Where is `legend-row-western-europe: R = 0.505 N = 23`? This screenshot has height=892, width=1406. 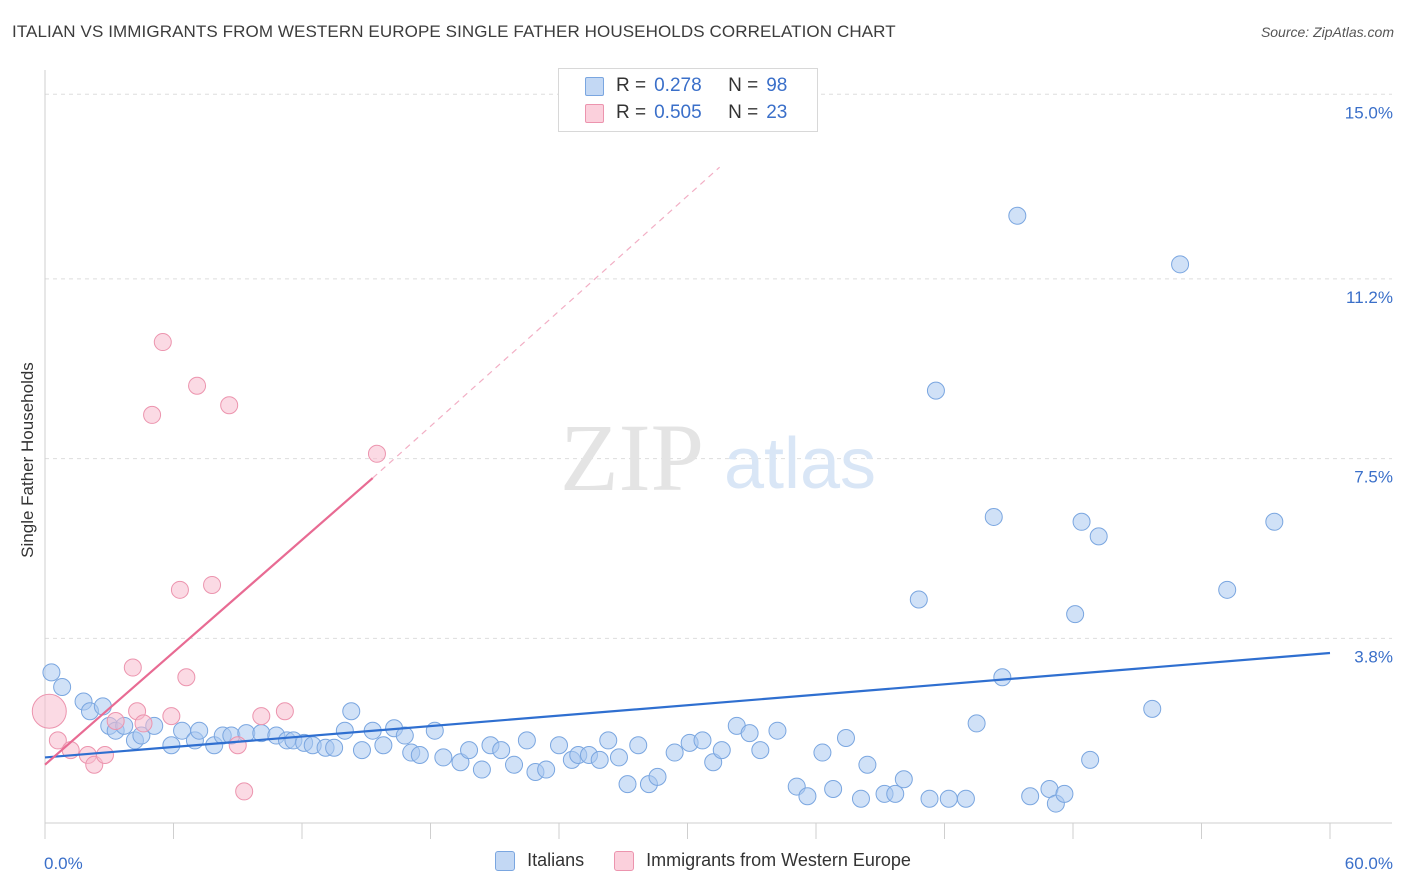 legend-row-western-europe: R = 0.505 N = 23 is located at coordinates (686, 113).